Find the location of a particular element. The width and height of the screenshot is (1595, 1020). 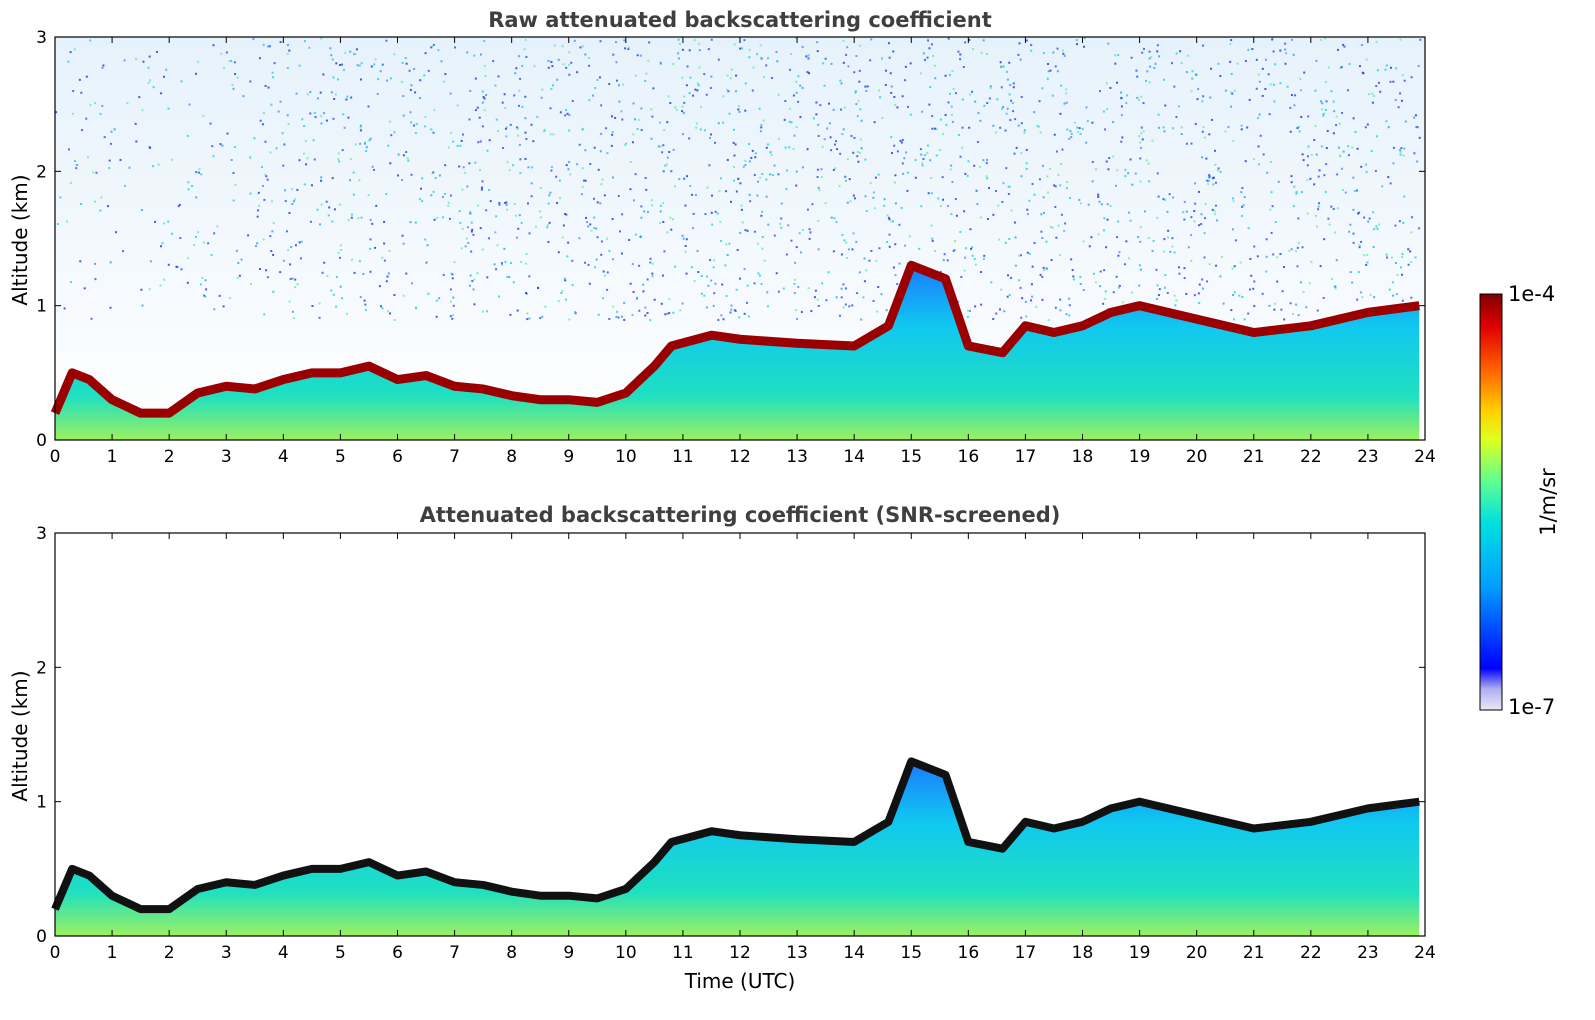

colorbar: 1e-4 1e-7 1/m/sr is located at coordinates (1519, 500).